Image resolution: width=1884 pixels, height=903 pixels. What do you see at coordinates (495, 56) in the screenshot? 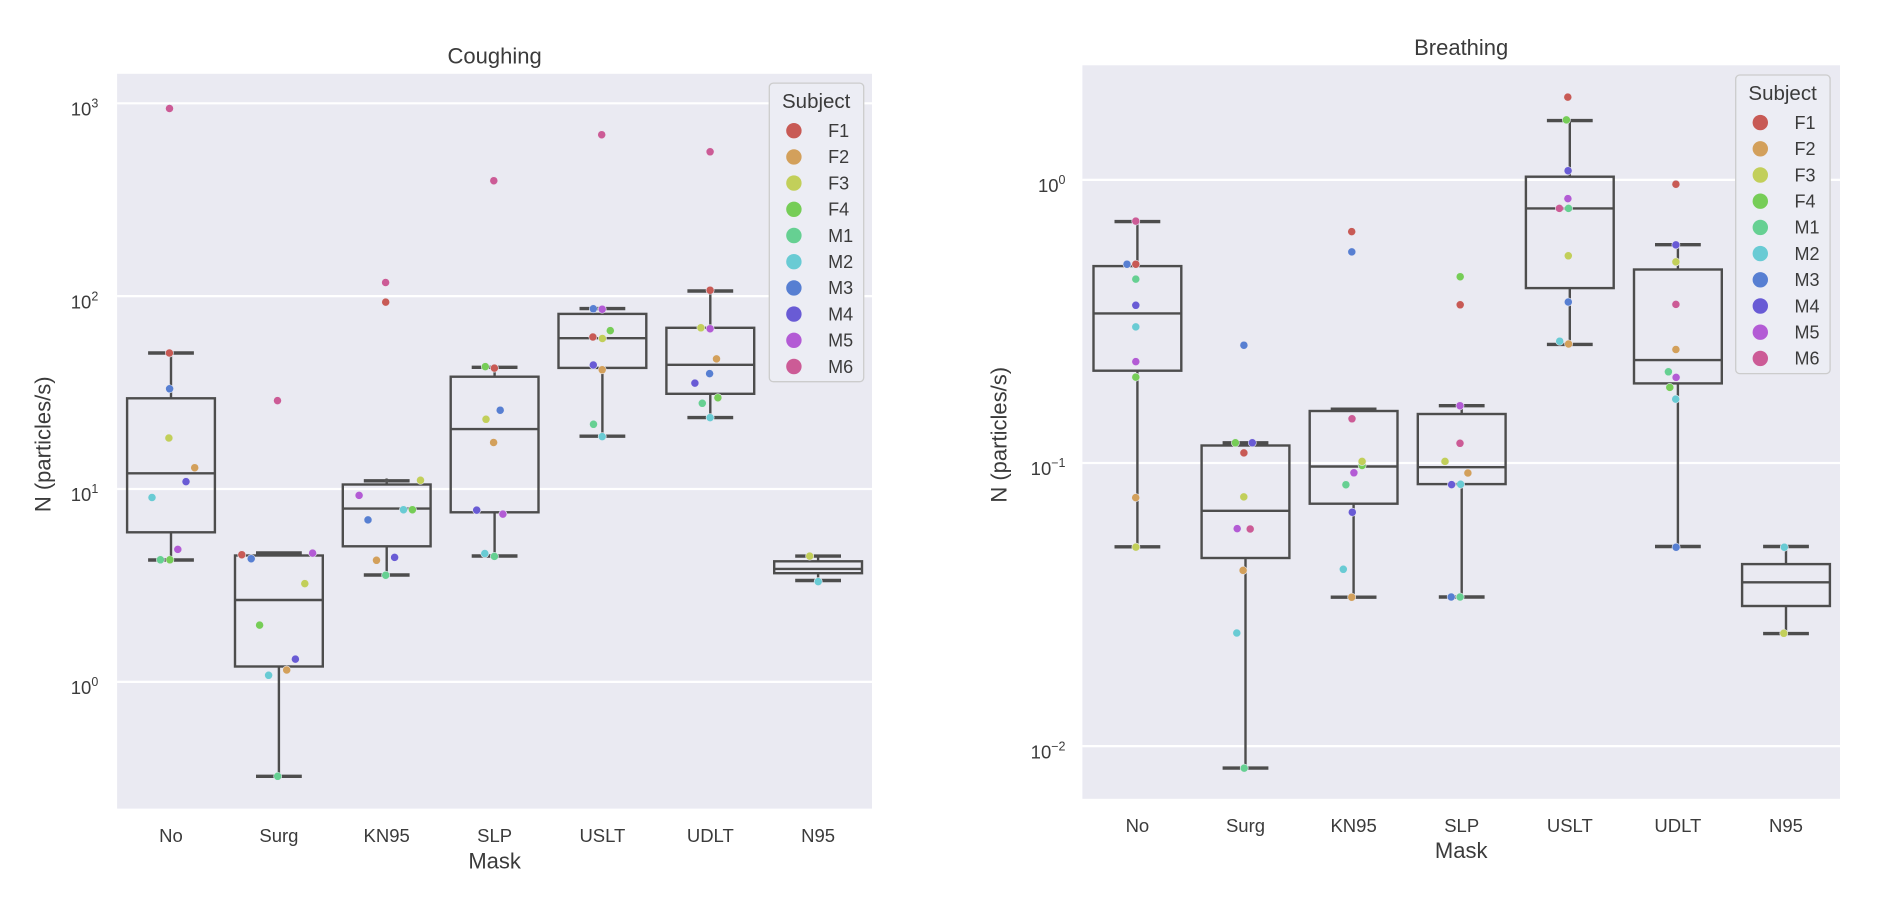
I see `svg-text: Coughing` at bounding box center [495, 56].